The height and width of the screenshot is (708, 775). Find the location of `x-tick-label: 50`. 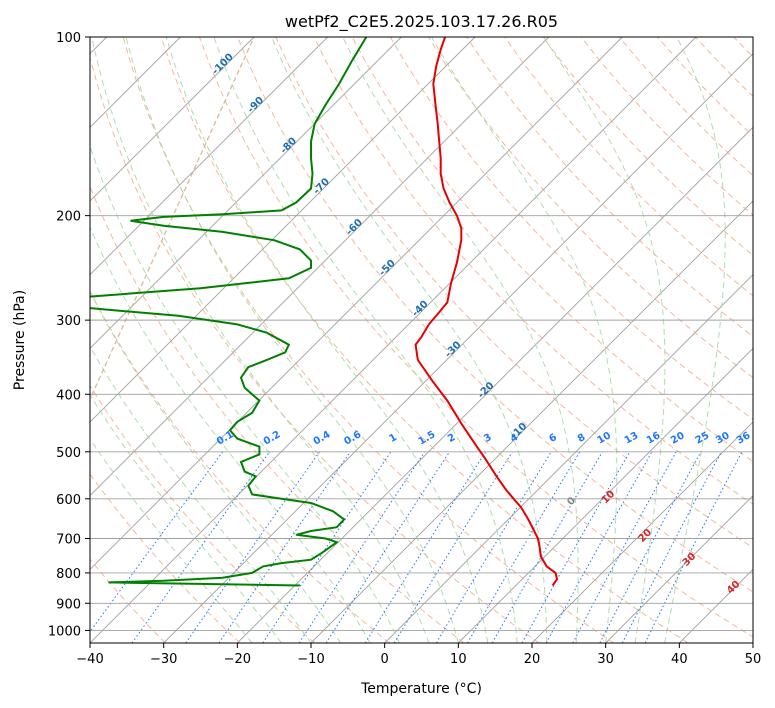

x-tick-label: 50 is located at coordinates (753, 659).